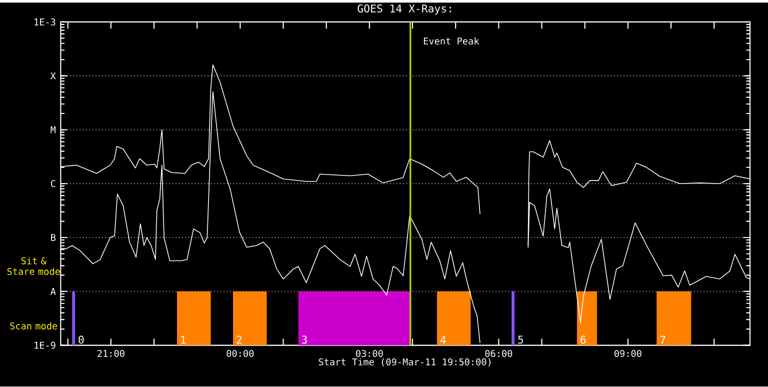  Describe the element at coordinates (404, 362) in the screenshot. I see `x-axis-title: Start Time (09-Mar-11 19:50:00)` at that location.